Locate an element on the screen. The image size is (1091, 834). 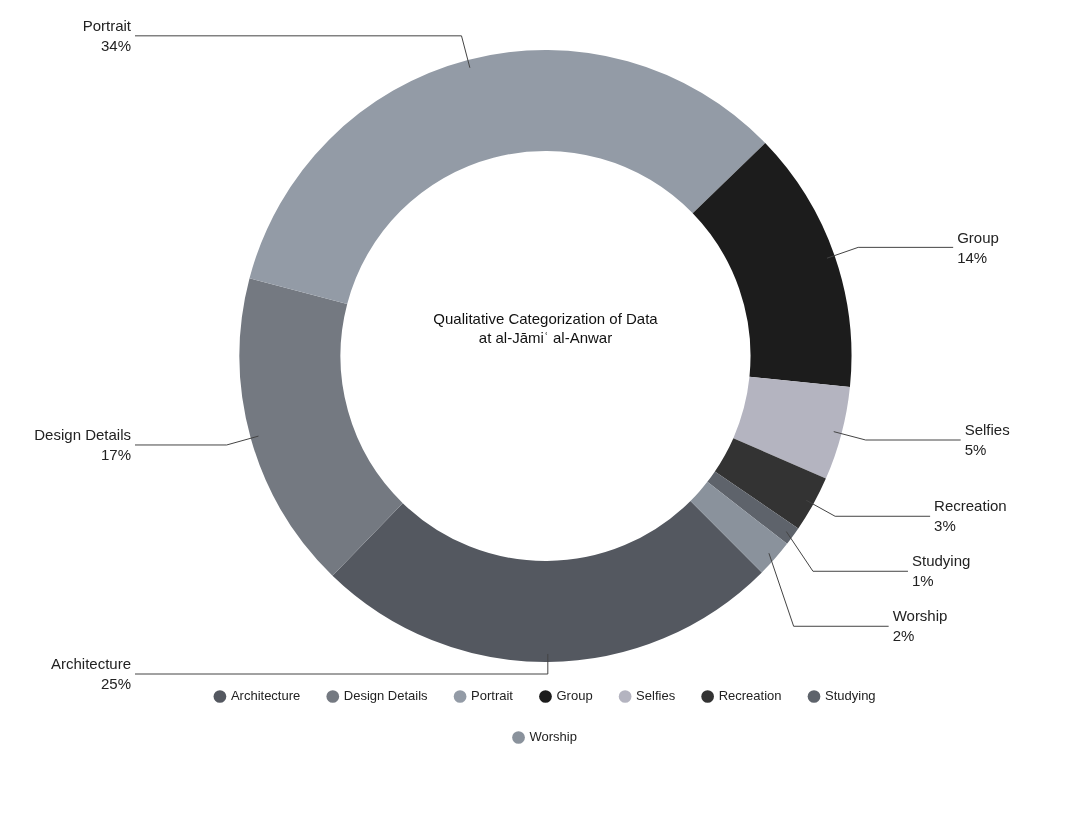
data-label: 17% is located at coordinates (115, 455).